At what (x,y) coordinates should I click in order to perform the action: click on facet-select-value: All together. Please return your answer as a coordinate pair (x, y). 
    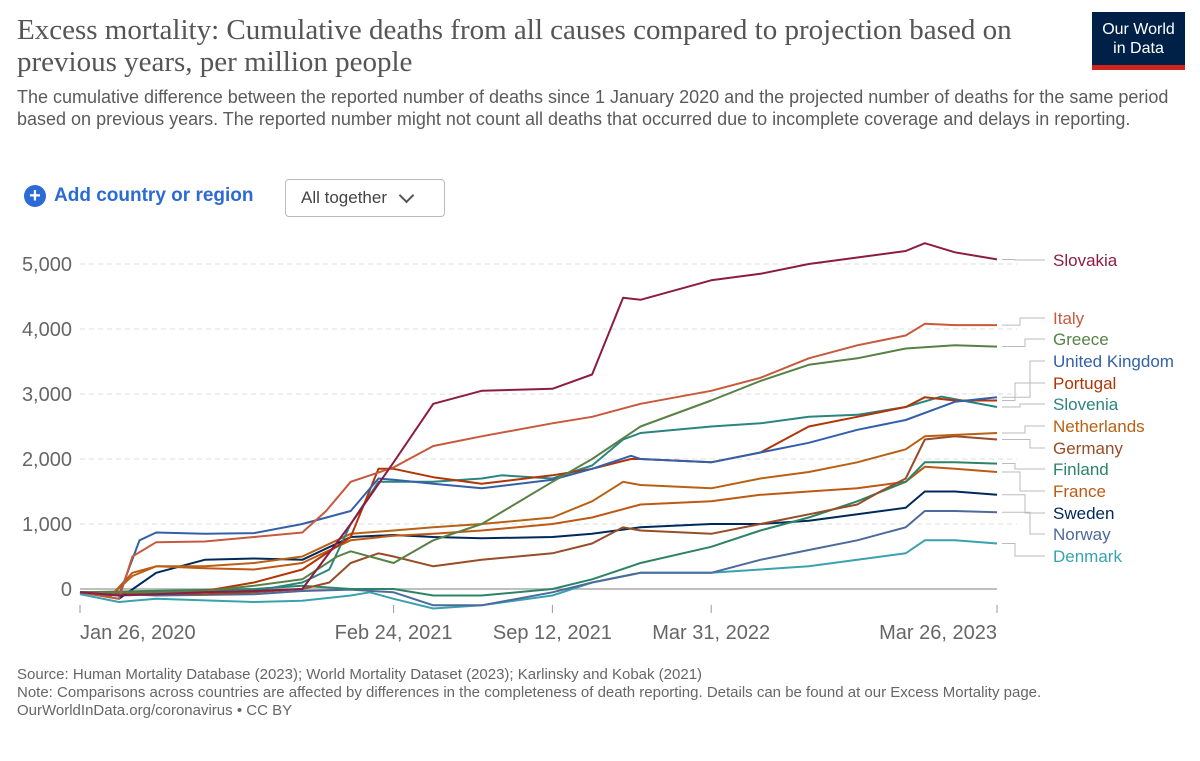
    Looking at the image, I should click on (344, 197).